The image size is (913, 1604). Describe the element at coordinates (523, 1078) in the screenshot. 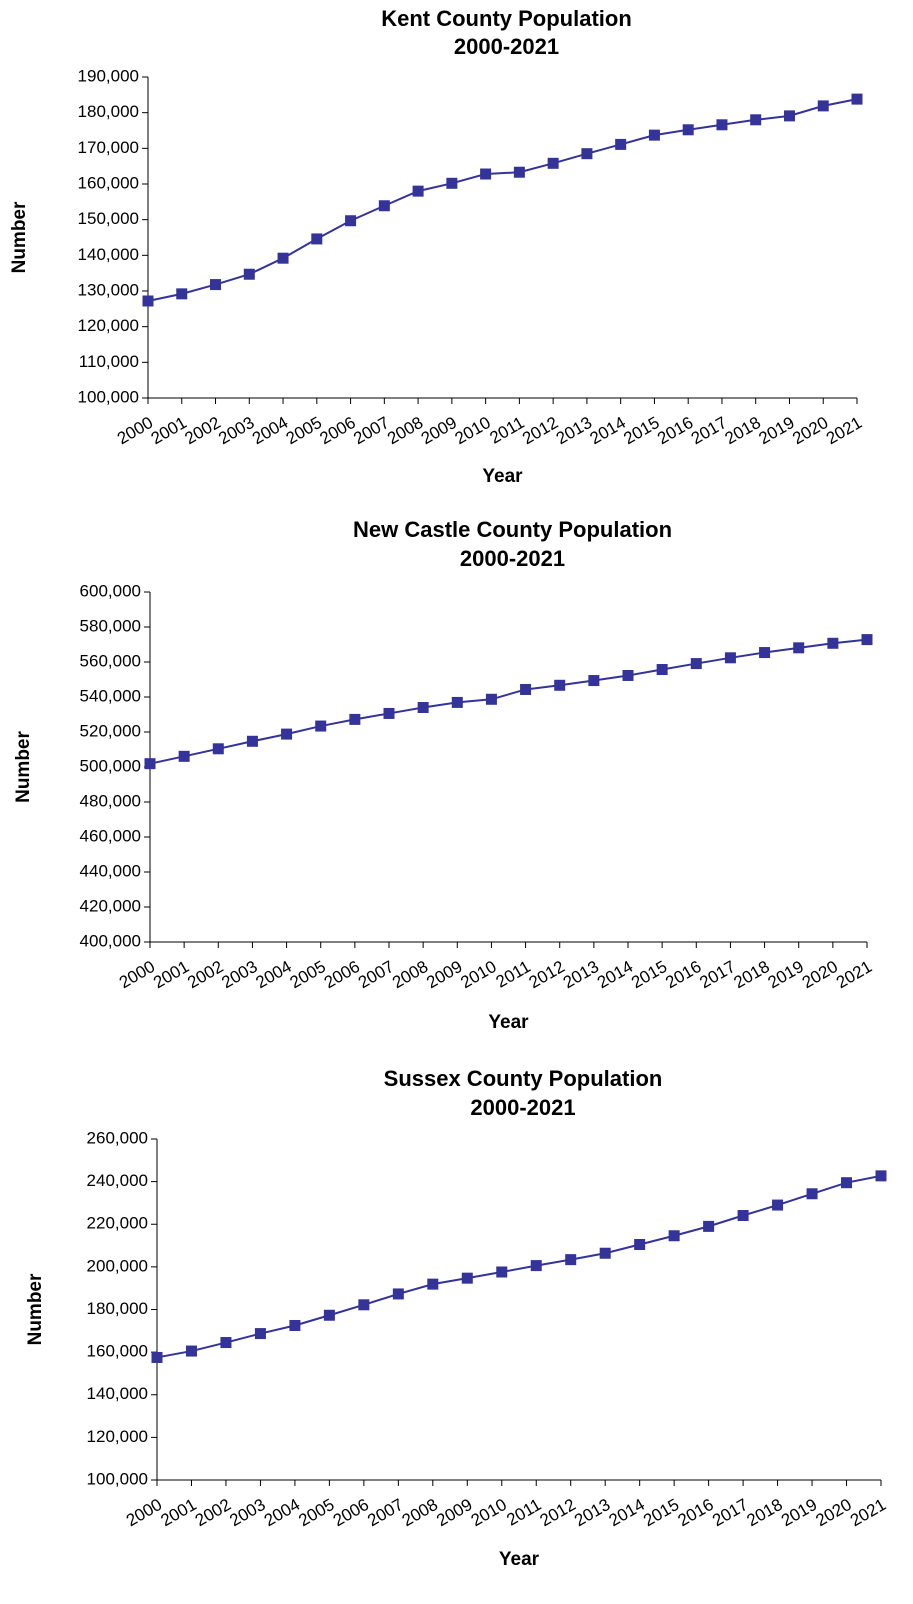

I see `chart-title: Sussex County Population` at that location.